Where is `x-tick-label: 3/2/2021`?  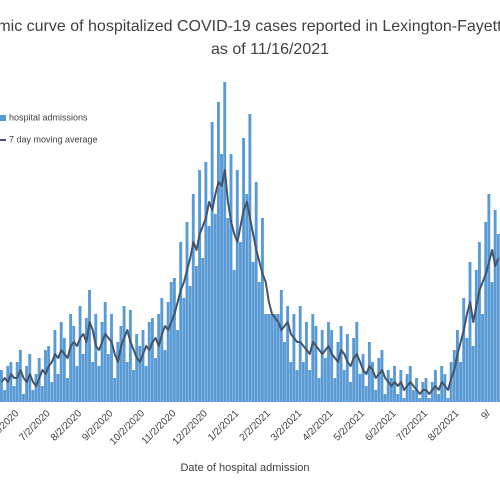
x-tick-label: 3/2/2021 is located at coordinates (287, 426).